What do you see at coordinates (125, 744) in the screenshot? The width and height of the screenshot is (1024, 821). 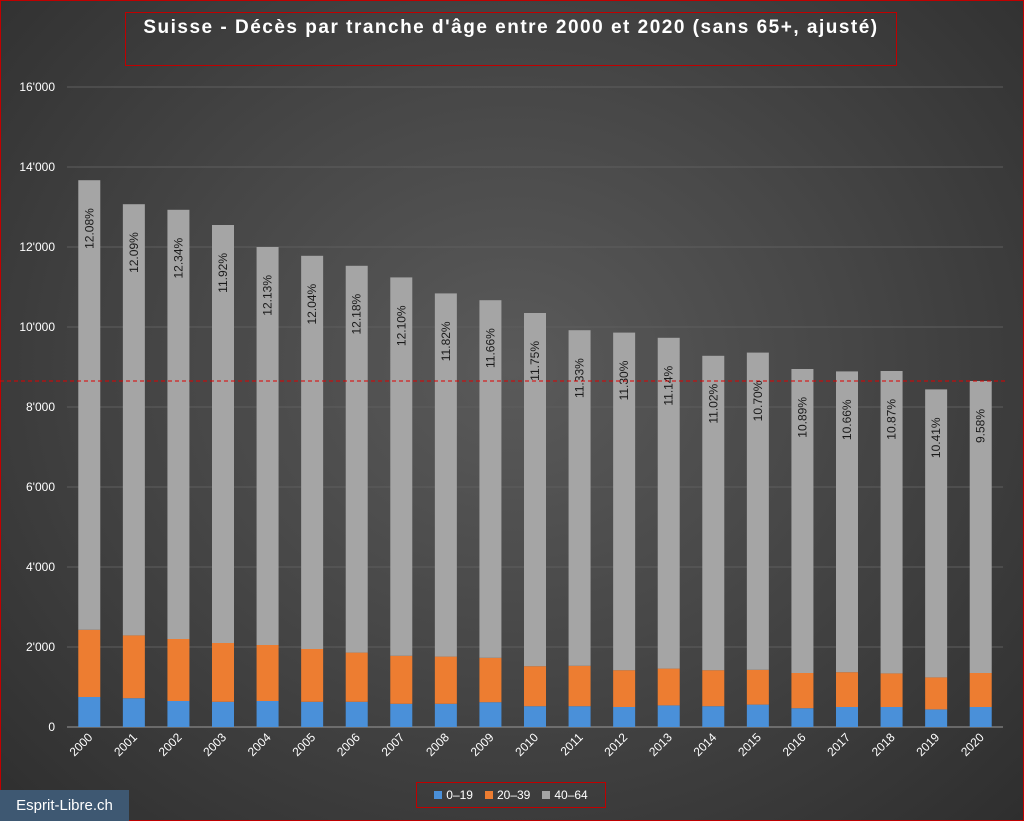 I see `x-tick-label: 2001` at bounding box center [125, 744].